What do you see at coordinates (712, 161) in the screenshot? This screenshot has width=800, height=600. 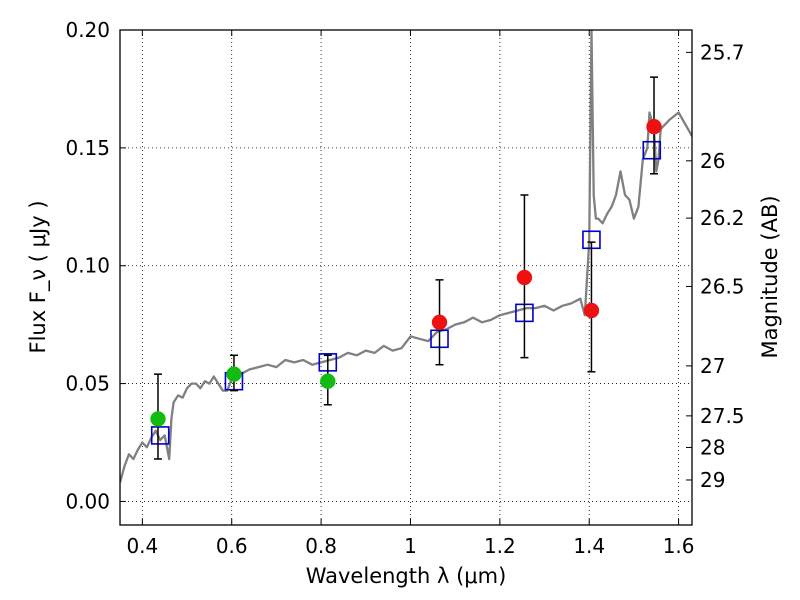 I see `y2-tick-label: 26` at bounding box center [712, 161].